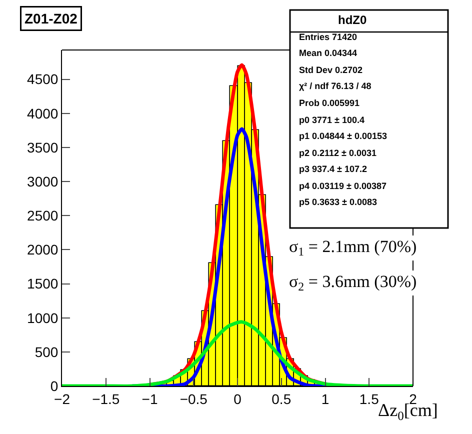 This screenshot has height=434, width=472. What do you see at coordinates (353, 283) in the screenshot?
I see `annotation: σ$_{2}$ = 3.6mm (30%)` at bounding box center [353, 283].